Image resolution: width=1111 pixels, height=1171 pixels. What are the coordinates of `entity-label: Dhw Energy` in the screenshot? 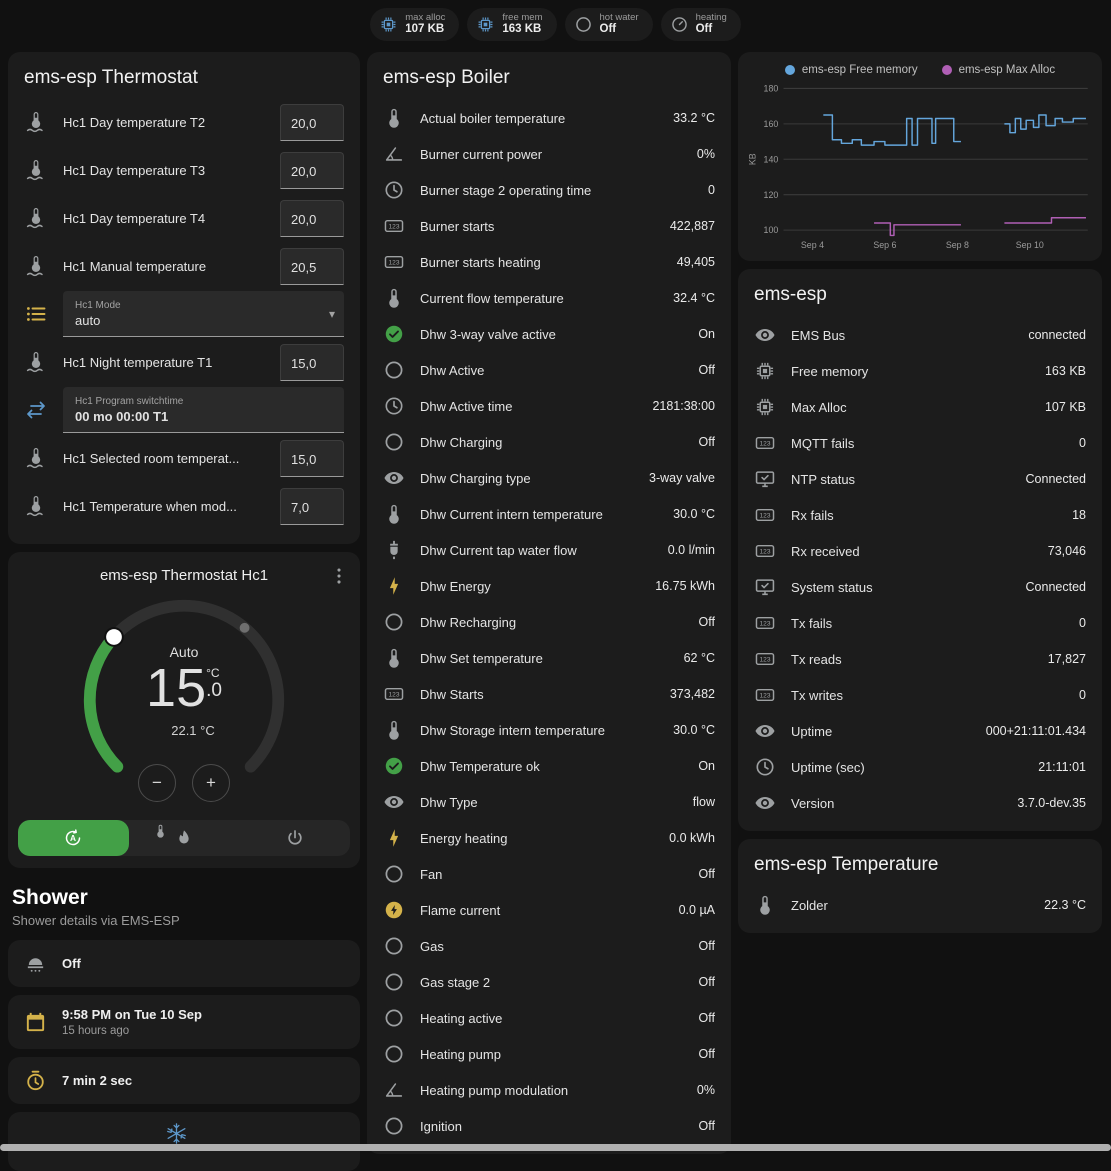 It's located at (530, 586).